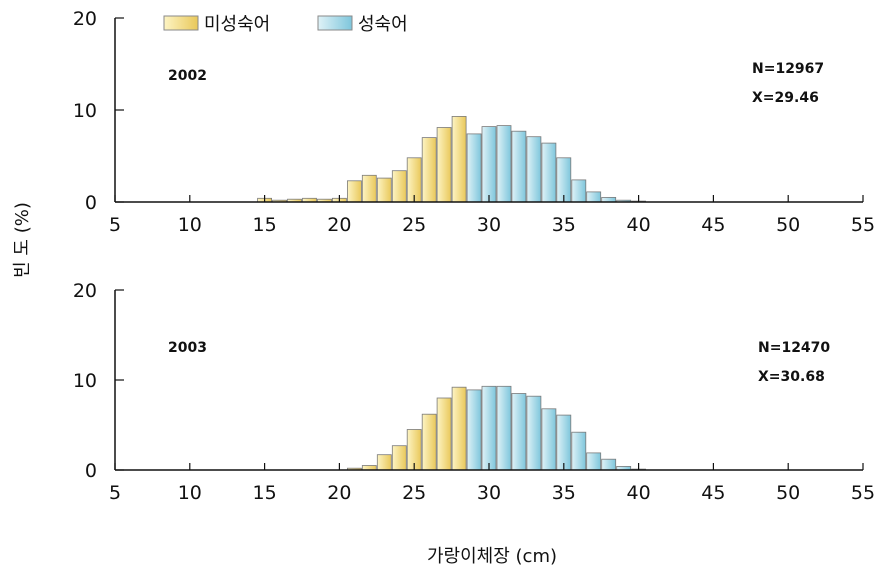 The height and width of the screenshot is (579, 879). What do you see at coordinates (791, 377) in the screenshot?
I see `mean-length-label: X=30.68` at bounding box center [791, 377].